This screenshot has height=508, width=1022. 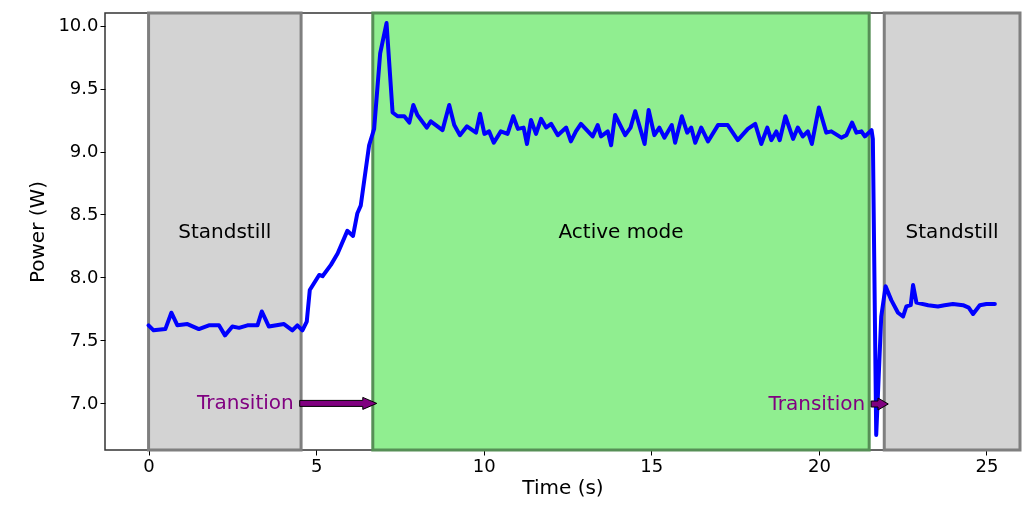 I want to click on x-tick-label: 25, so click(x=987, y=465).